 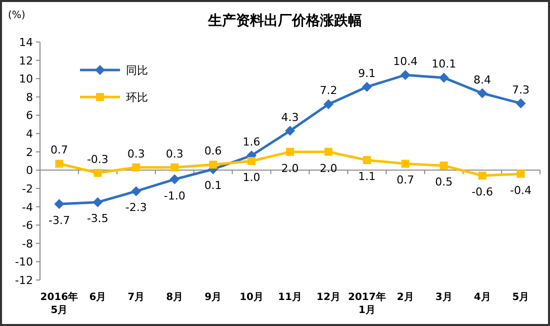 I want to click on y-tick-label: -12, so click(x=24, y=280).